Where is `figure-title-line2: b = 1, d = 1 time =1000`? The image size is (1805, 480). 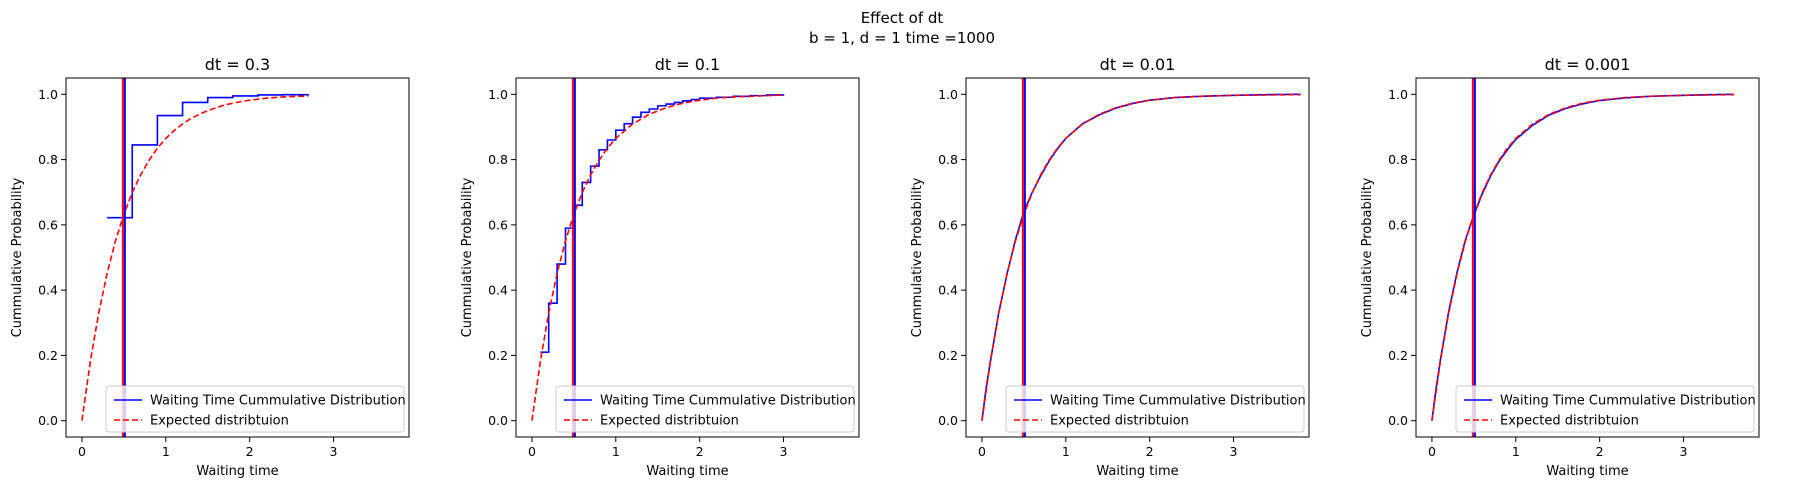
figure-title-line2: b = 1, d = 1 time =1000 is located at coordinates (902, 38).